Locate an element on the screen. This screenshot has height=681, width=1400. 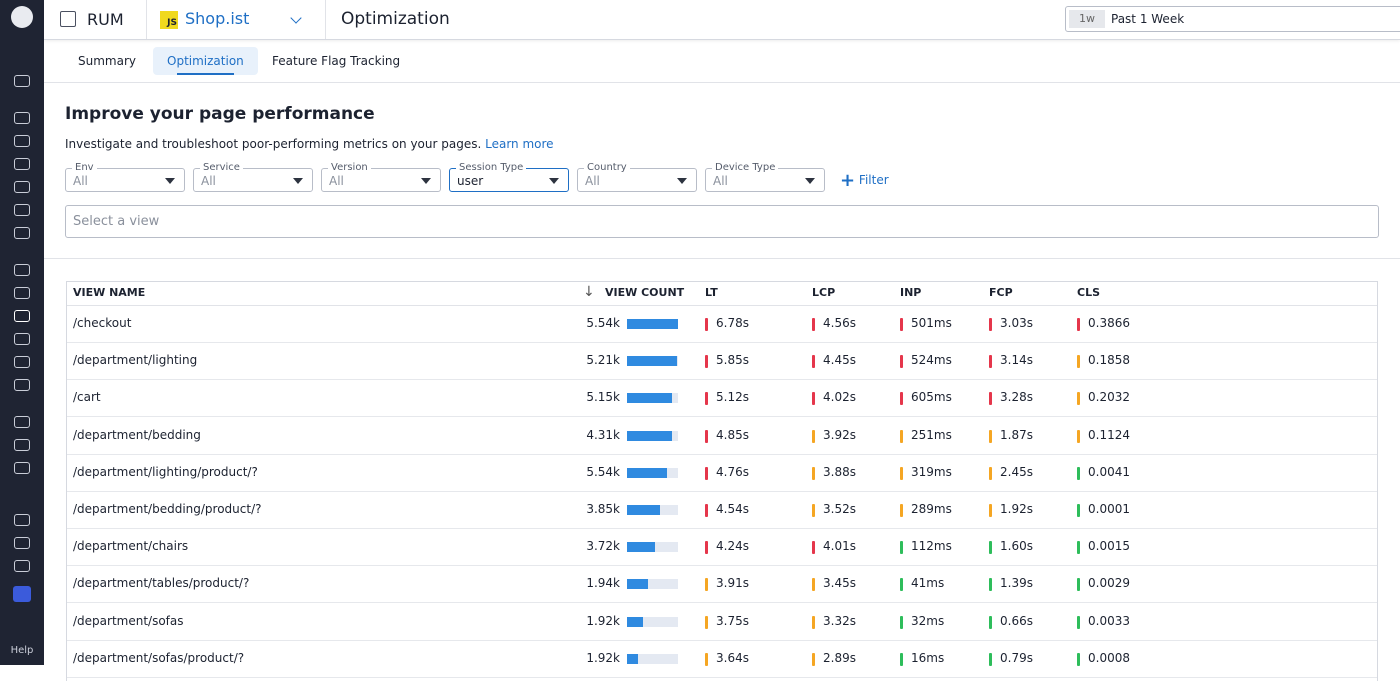
metric-value: 0.0033 is located at coordinates (1109, 620).